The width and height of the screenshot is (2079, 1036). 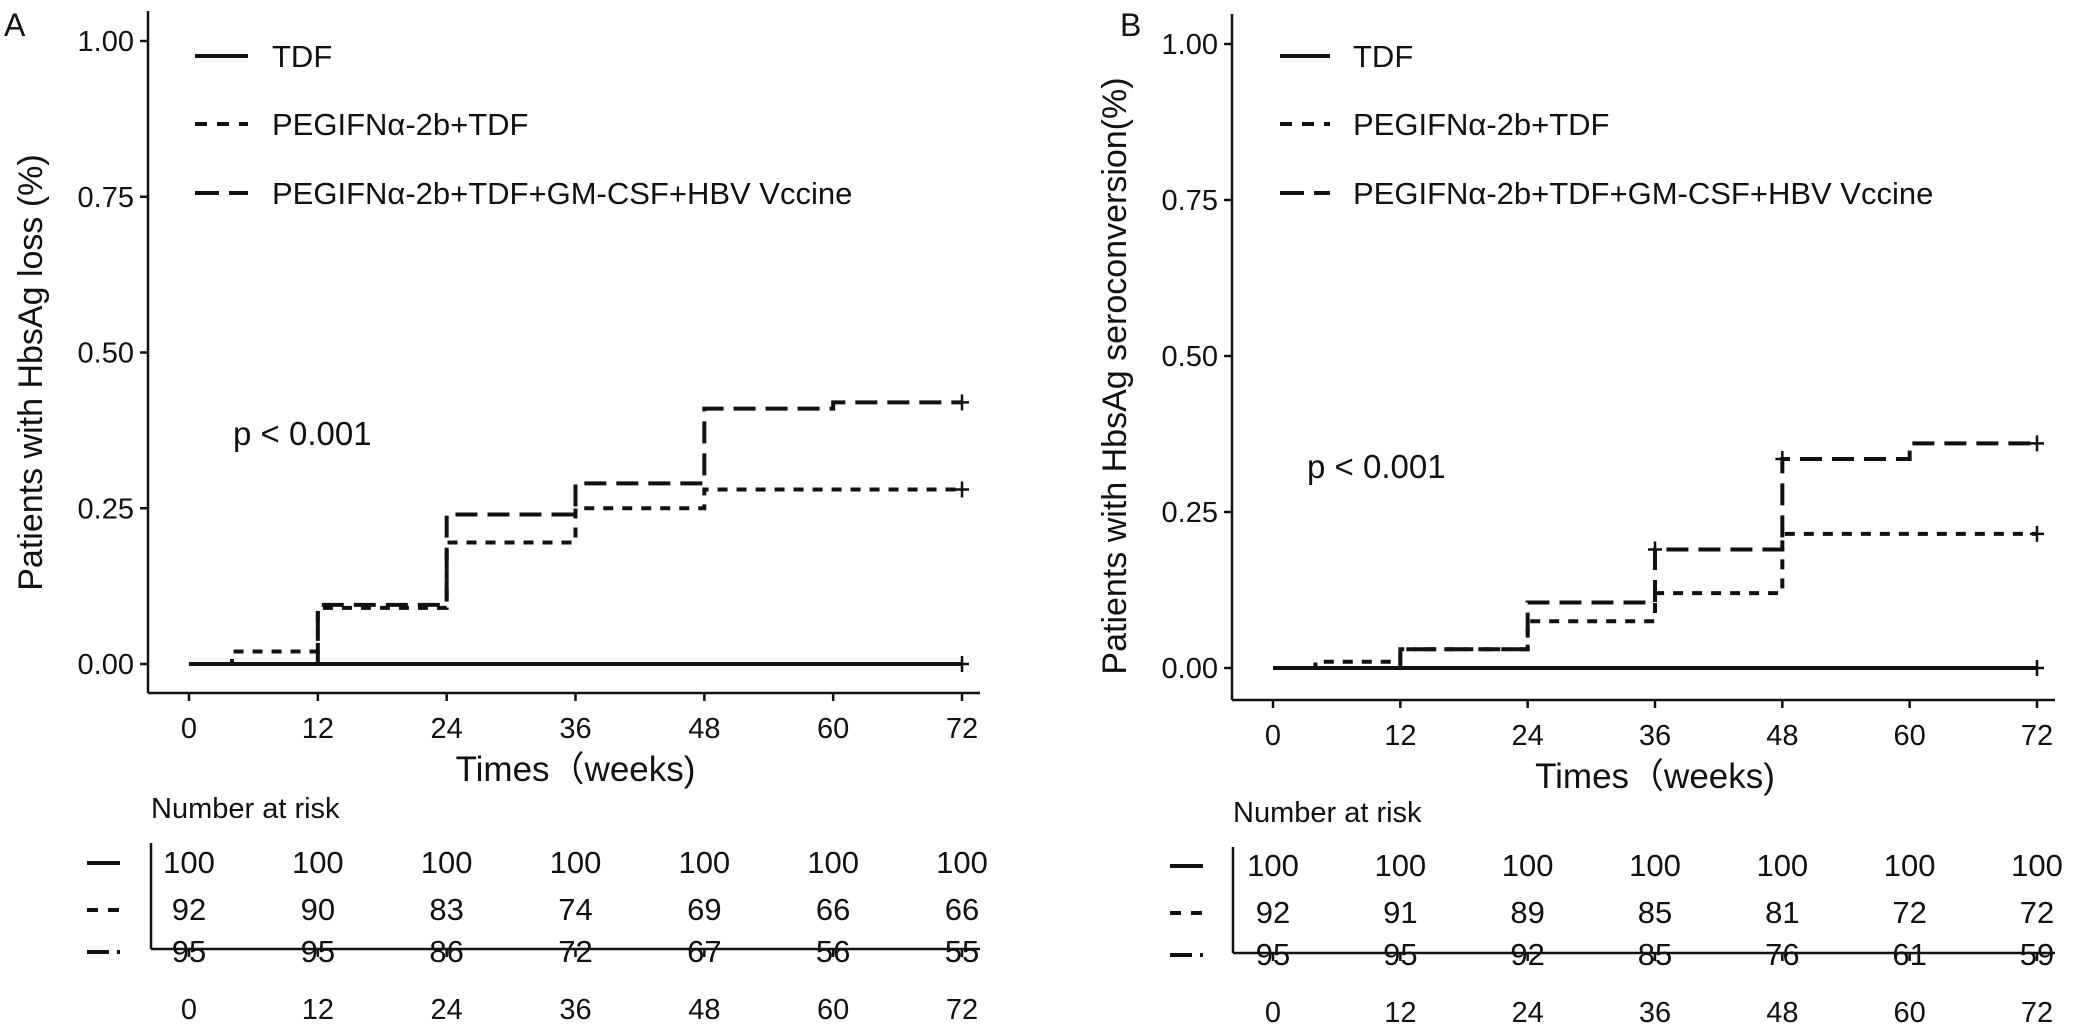 What do you see at coordinates (31, 372) in the screenshot?
I see `y-axis-title: Patients with HbsAg loss (%)` at bounding box center [31, 372].